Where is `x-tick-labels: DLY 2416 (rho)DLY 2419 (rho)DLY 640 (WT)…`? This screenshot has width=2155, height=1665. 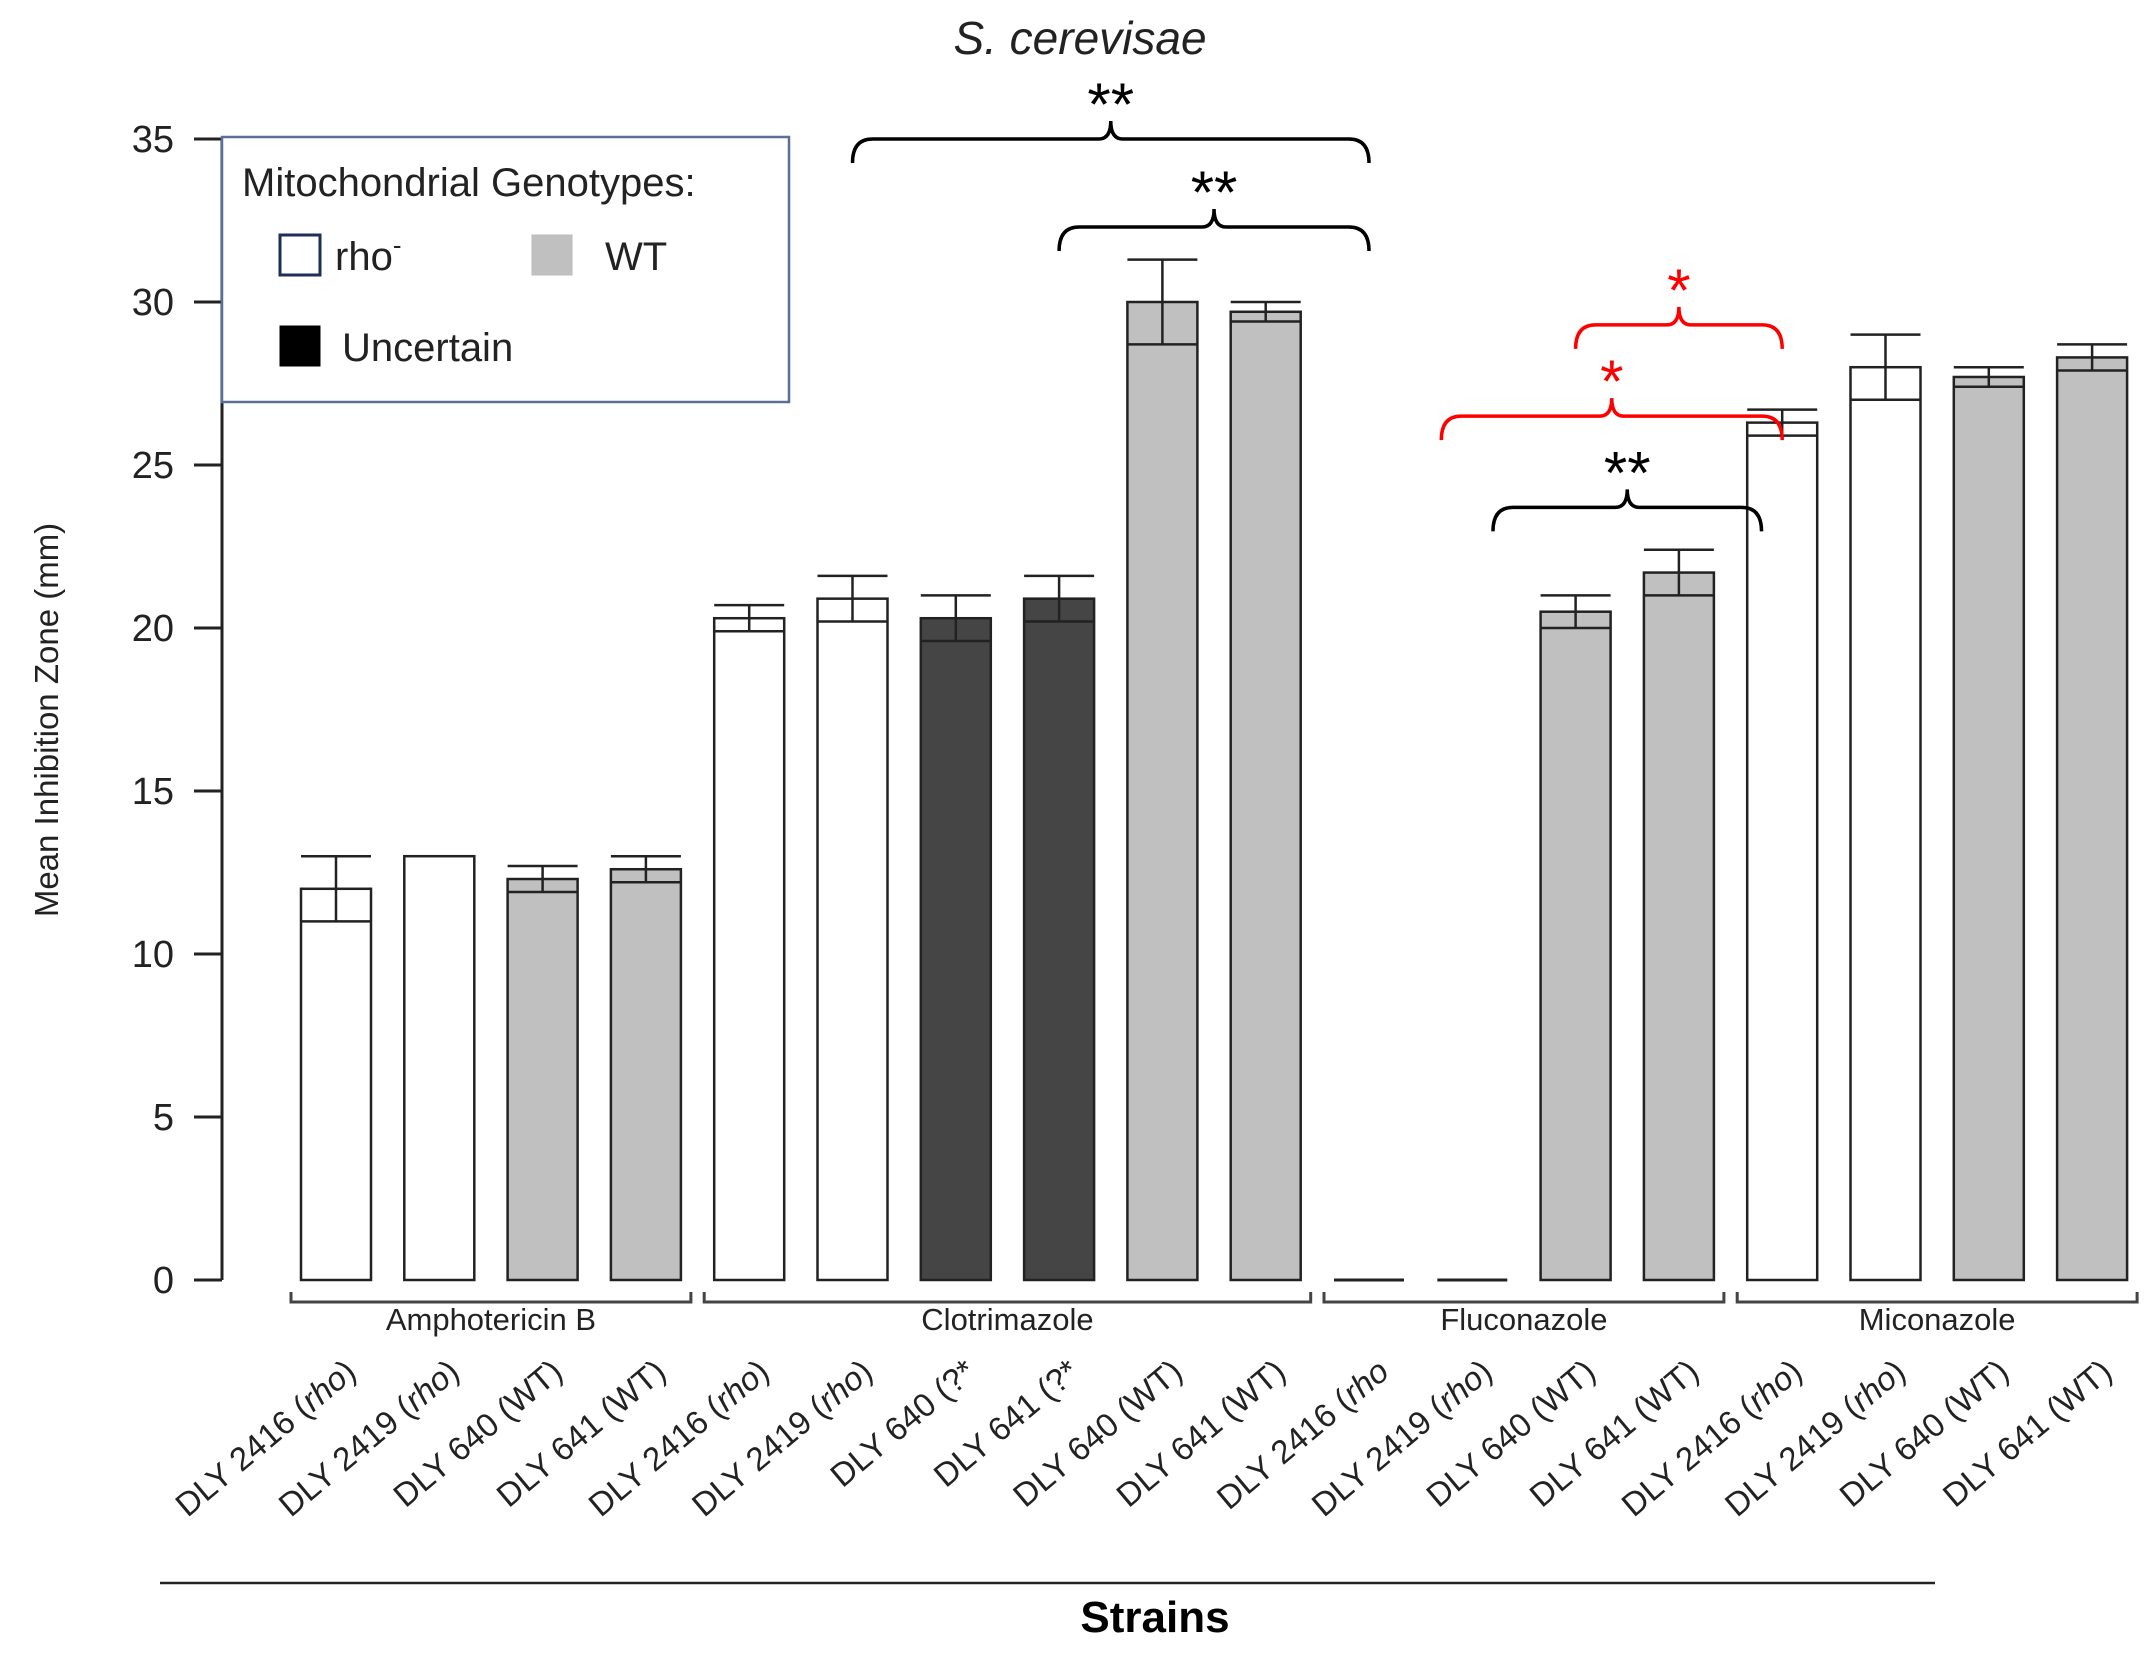 x-tick-labels: DLY 2416 (rho)DLY 2419 (rho)DLY 640 (WT)… is located at coordinates (1143, 1438).